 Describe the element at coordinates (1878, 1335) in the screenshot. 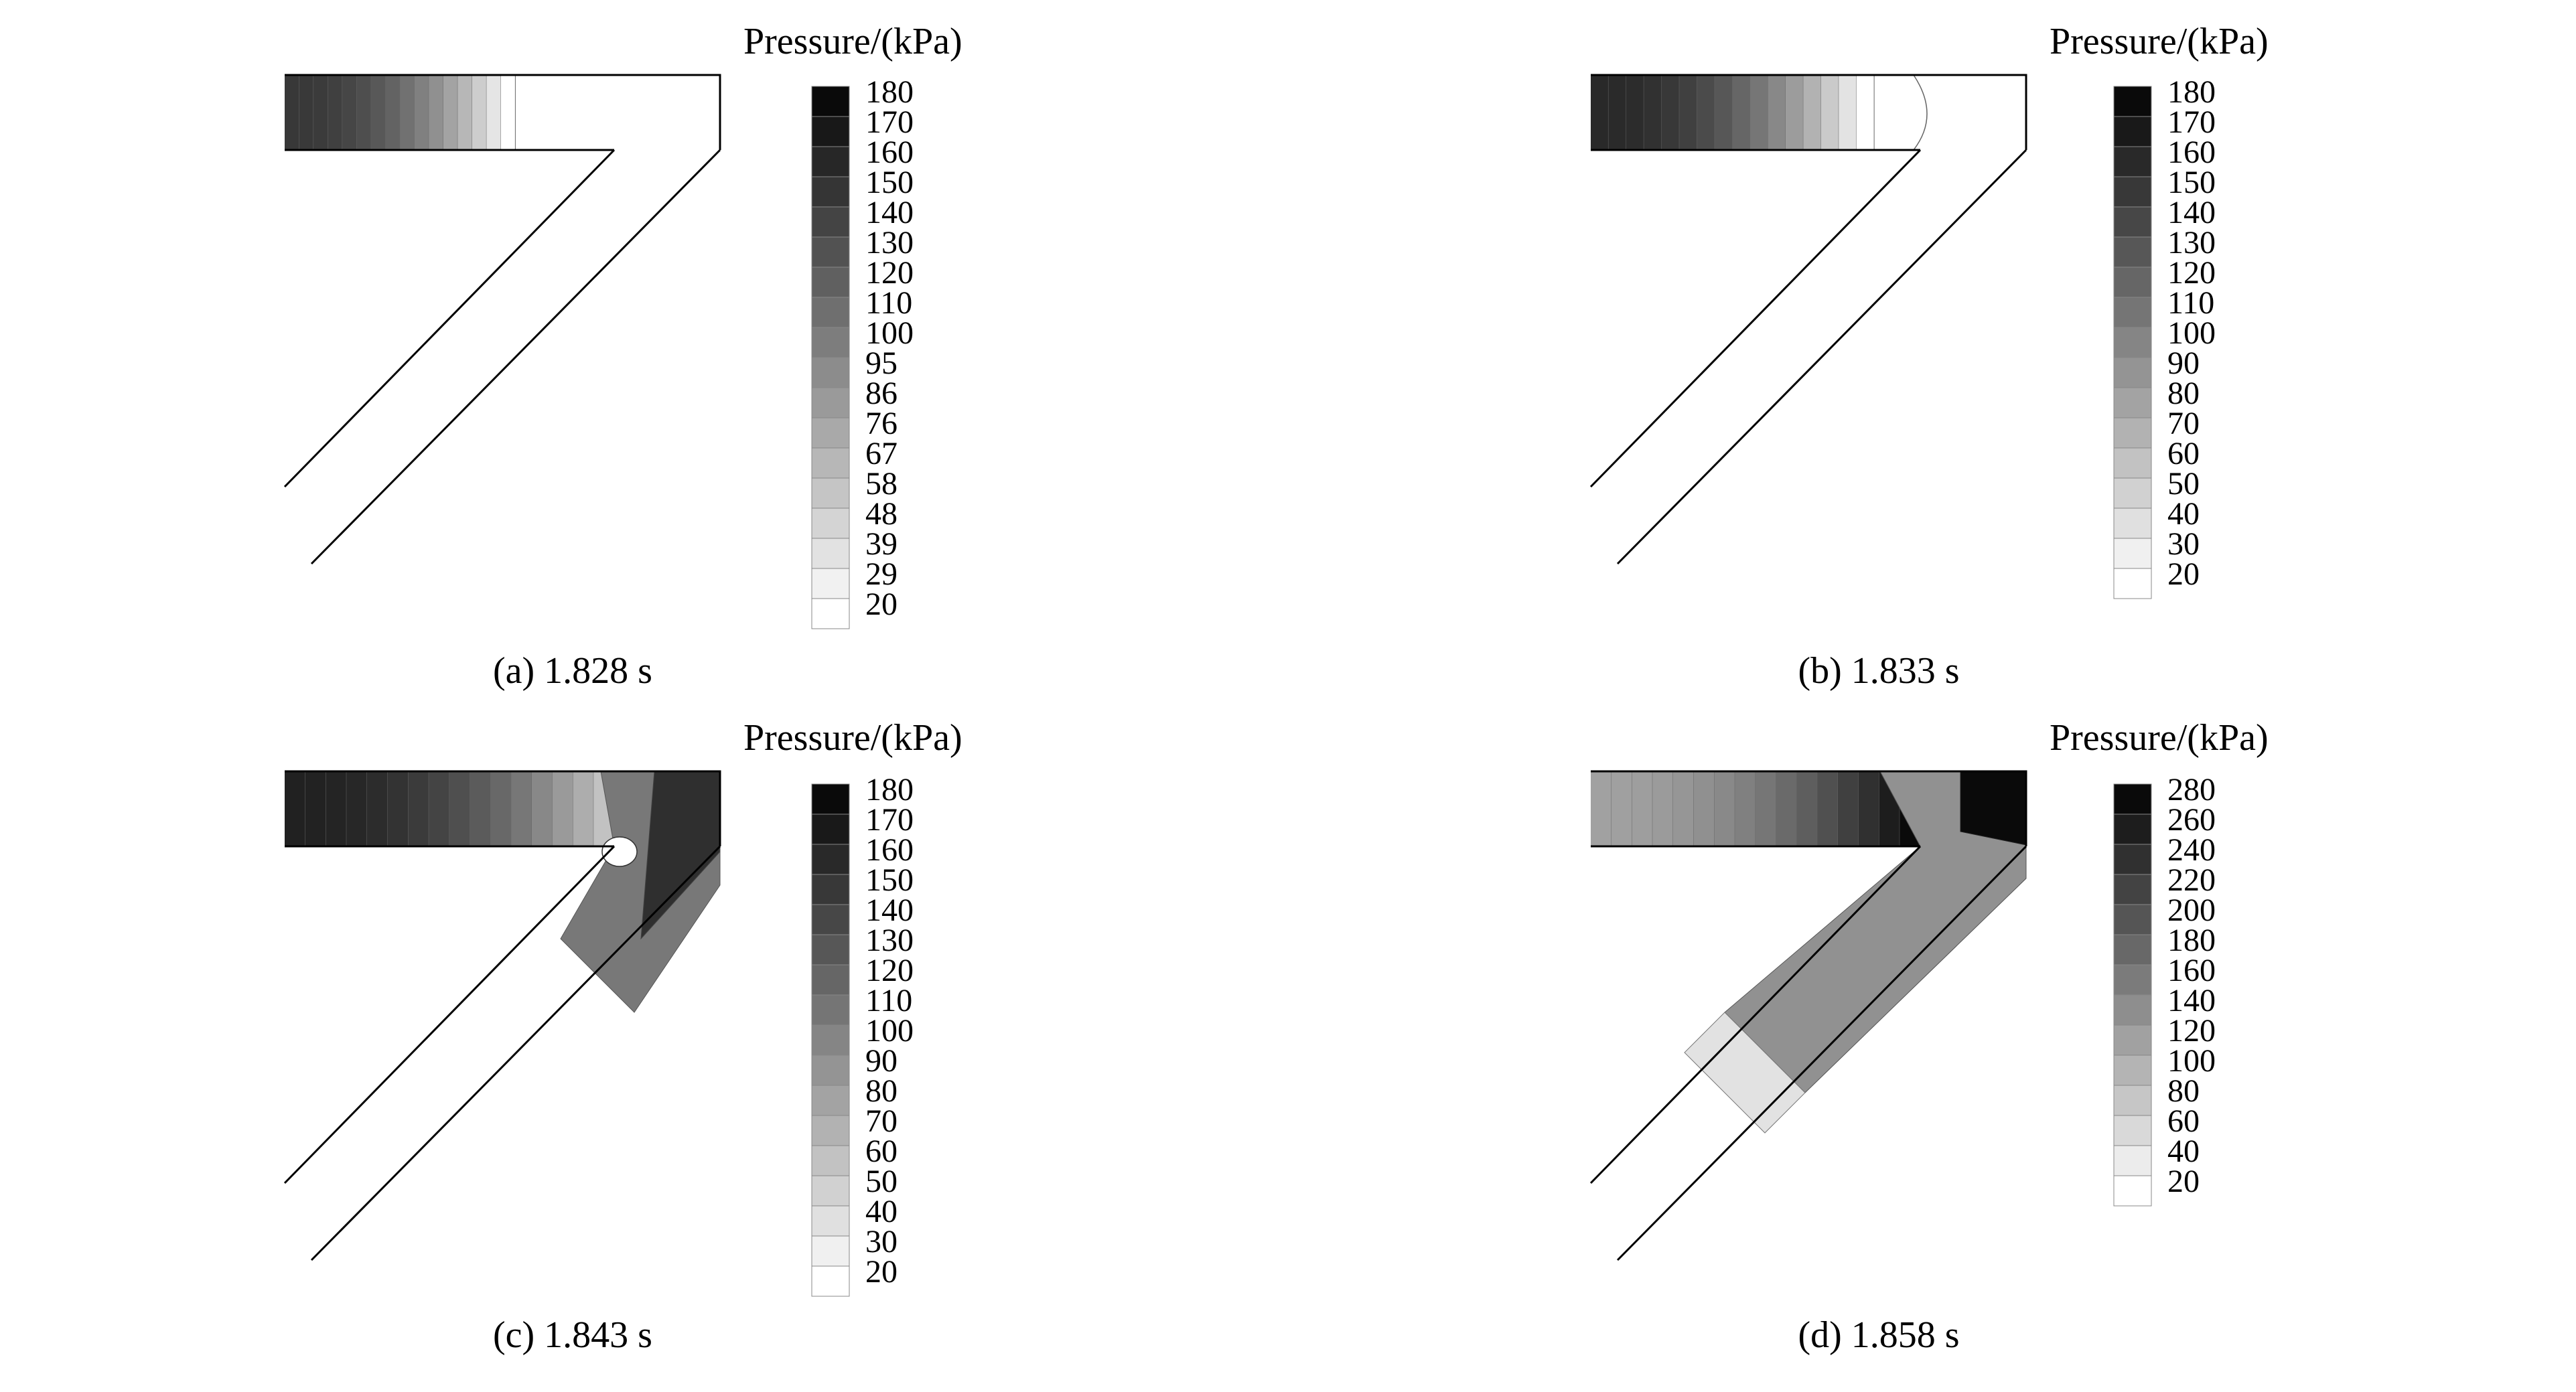

I see `panel-caption: (d) 1.858 s` at that location.